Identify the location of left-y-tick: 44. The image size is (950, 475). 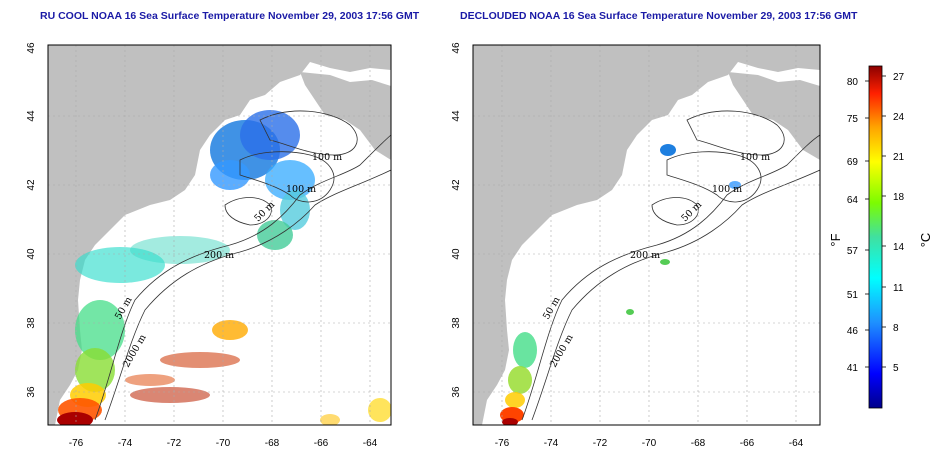
(31, 116).